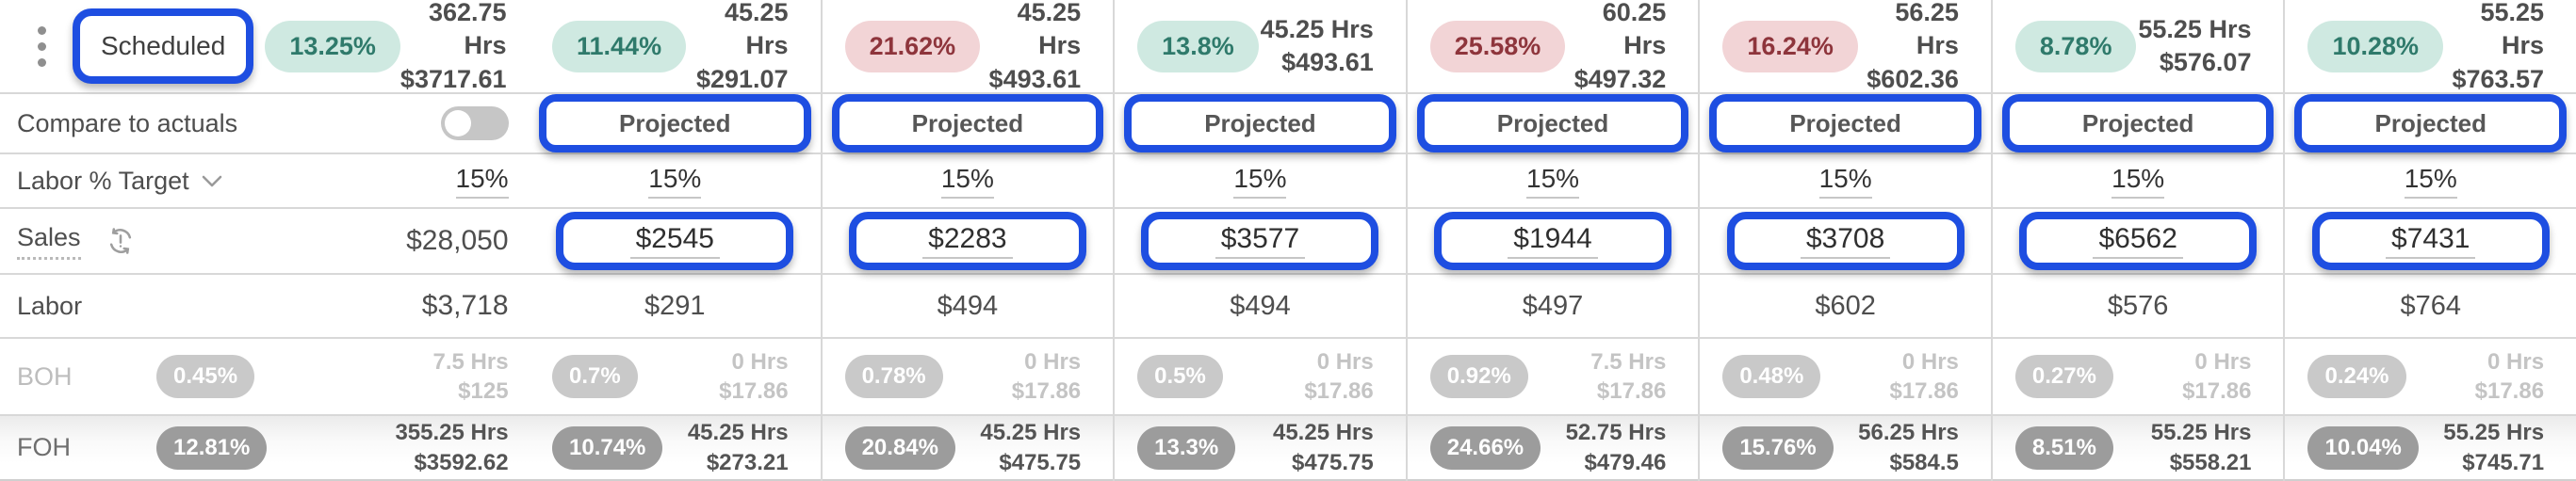 This screenshot has width=2576, height=481. I want to click on toggle-knob, so click(457, 123).